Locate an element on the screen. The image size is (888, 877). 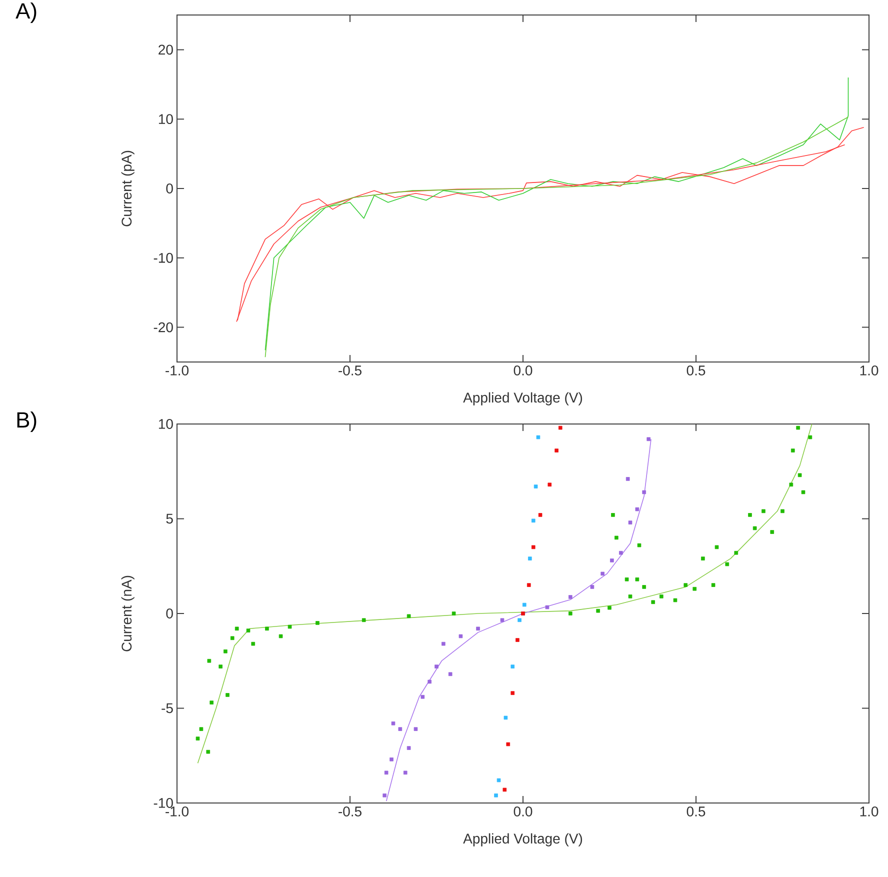
y-tick-label: -20 is located at coordinates (163, 327).